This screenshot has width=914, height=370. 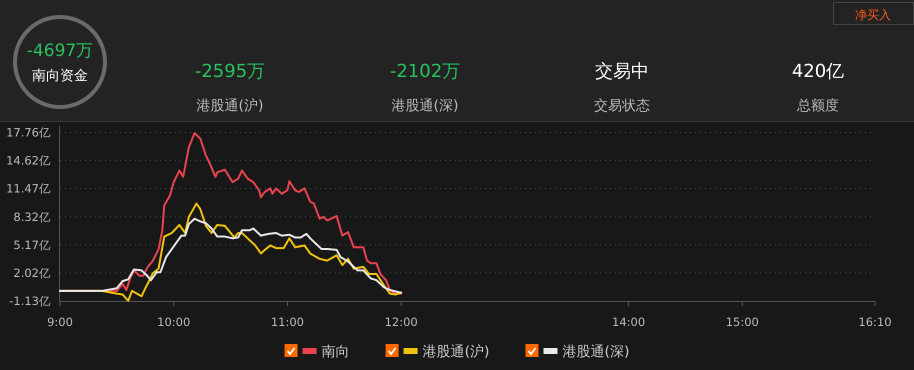 I want to click on legend-label: 南向, so click(x=336, y=352).